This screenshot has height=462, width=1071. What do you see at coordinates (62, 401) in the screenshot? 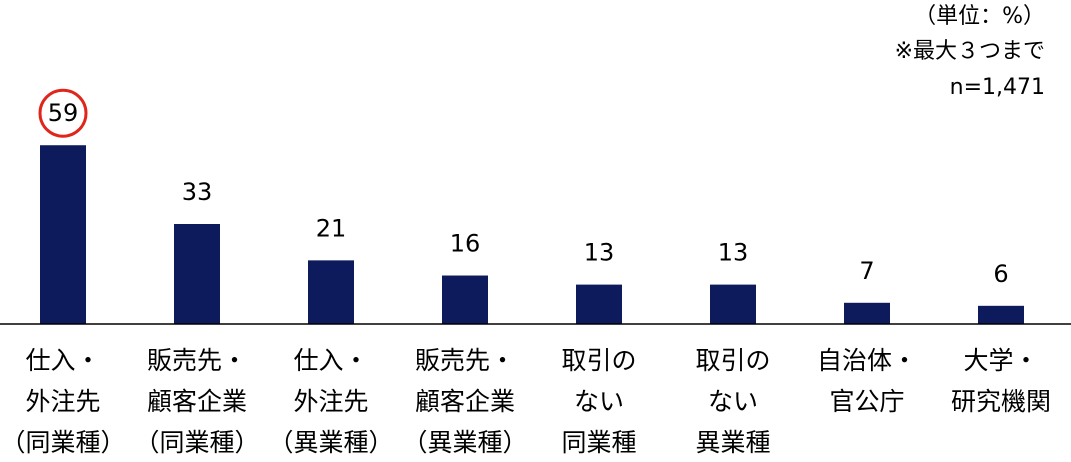
I see `category-label-1-line-2: 外注先` at bounding box center [62, 401].